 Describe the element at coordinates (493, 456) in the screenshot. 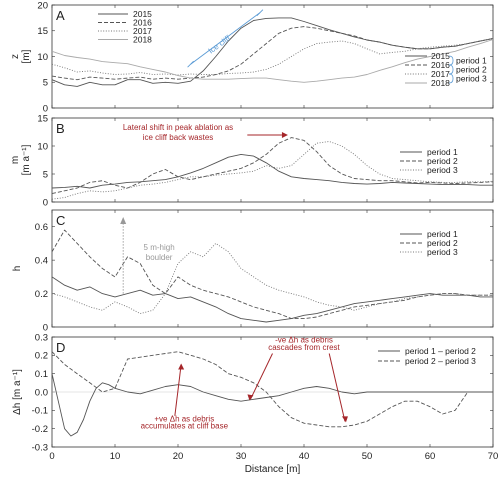

I see `x-tick-label: 70` at that location.